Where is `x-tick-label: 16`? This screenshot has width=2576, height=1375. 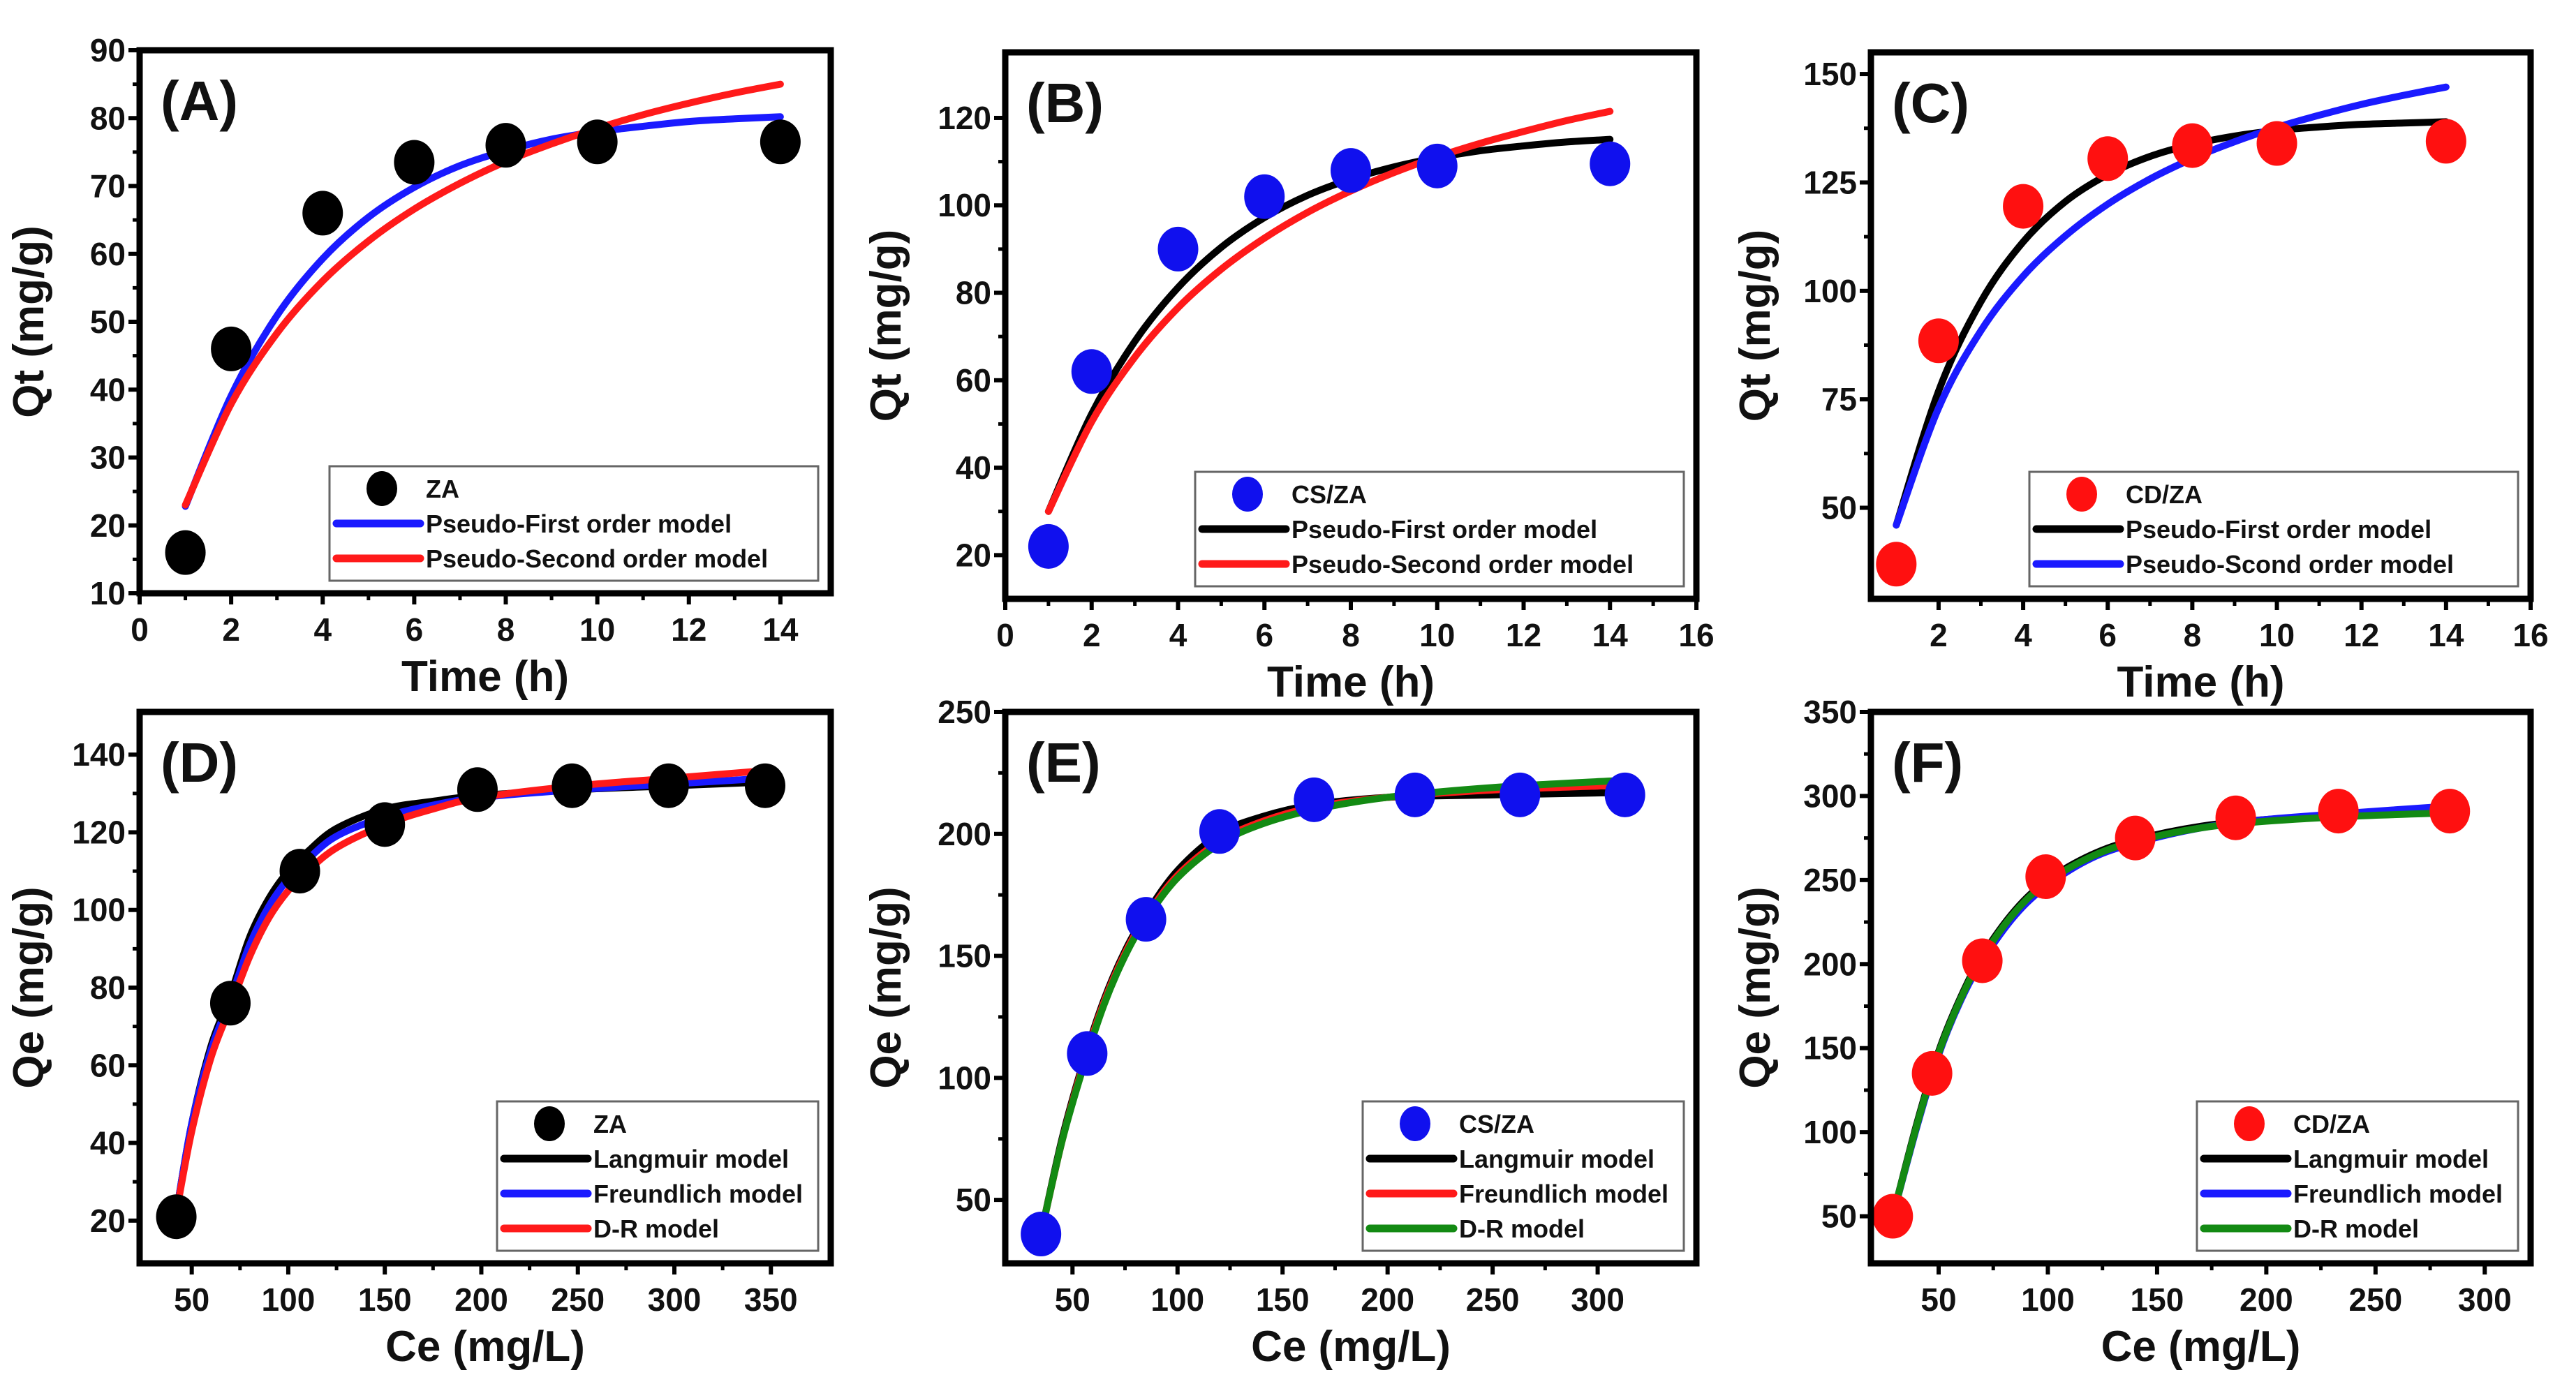
x-tick-label: 16 is located at coordinates (2530, 635).